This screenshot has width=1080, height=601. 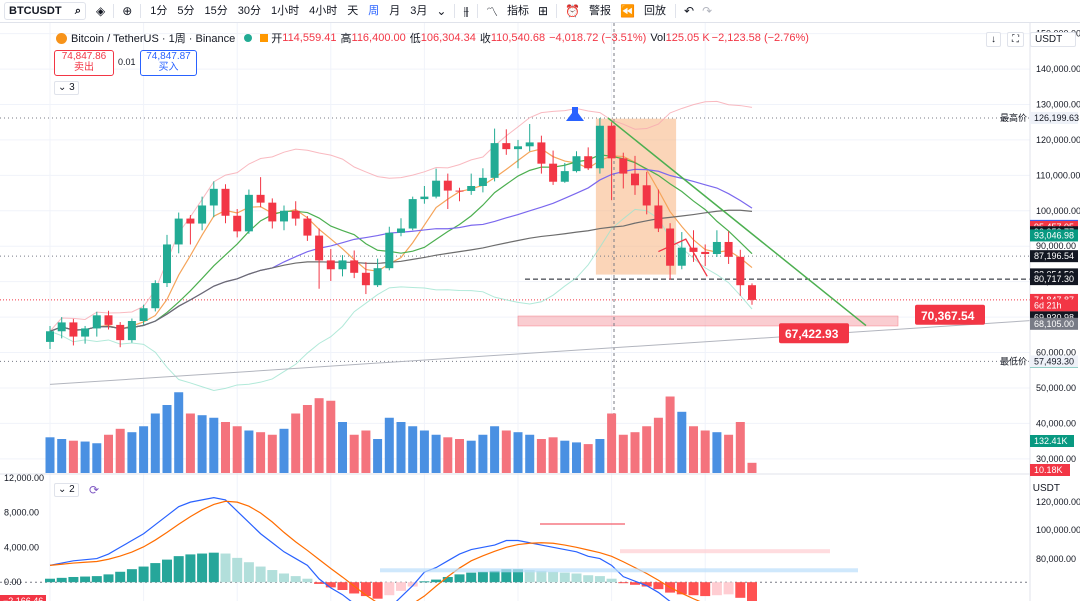 I want to click on volume-badge-bg, so click(x=1052, y=441).